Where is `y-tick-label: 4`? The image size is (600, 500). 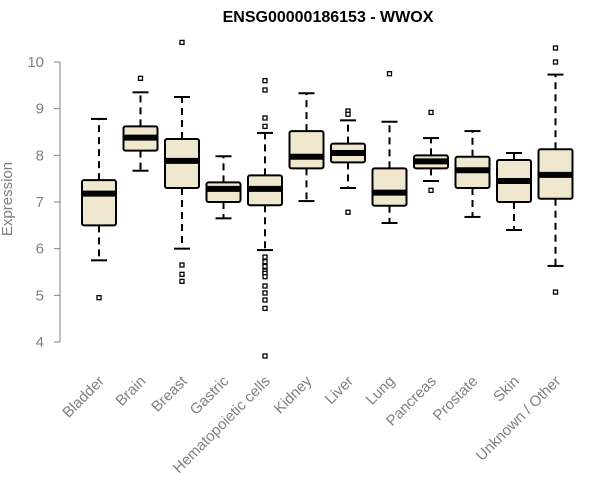
y-tick-label: 4 is located at coordinates (40, 342).